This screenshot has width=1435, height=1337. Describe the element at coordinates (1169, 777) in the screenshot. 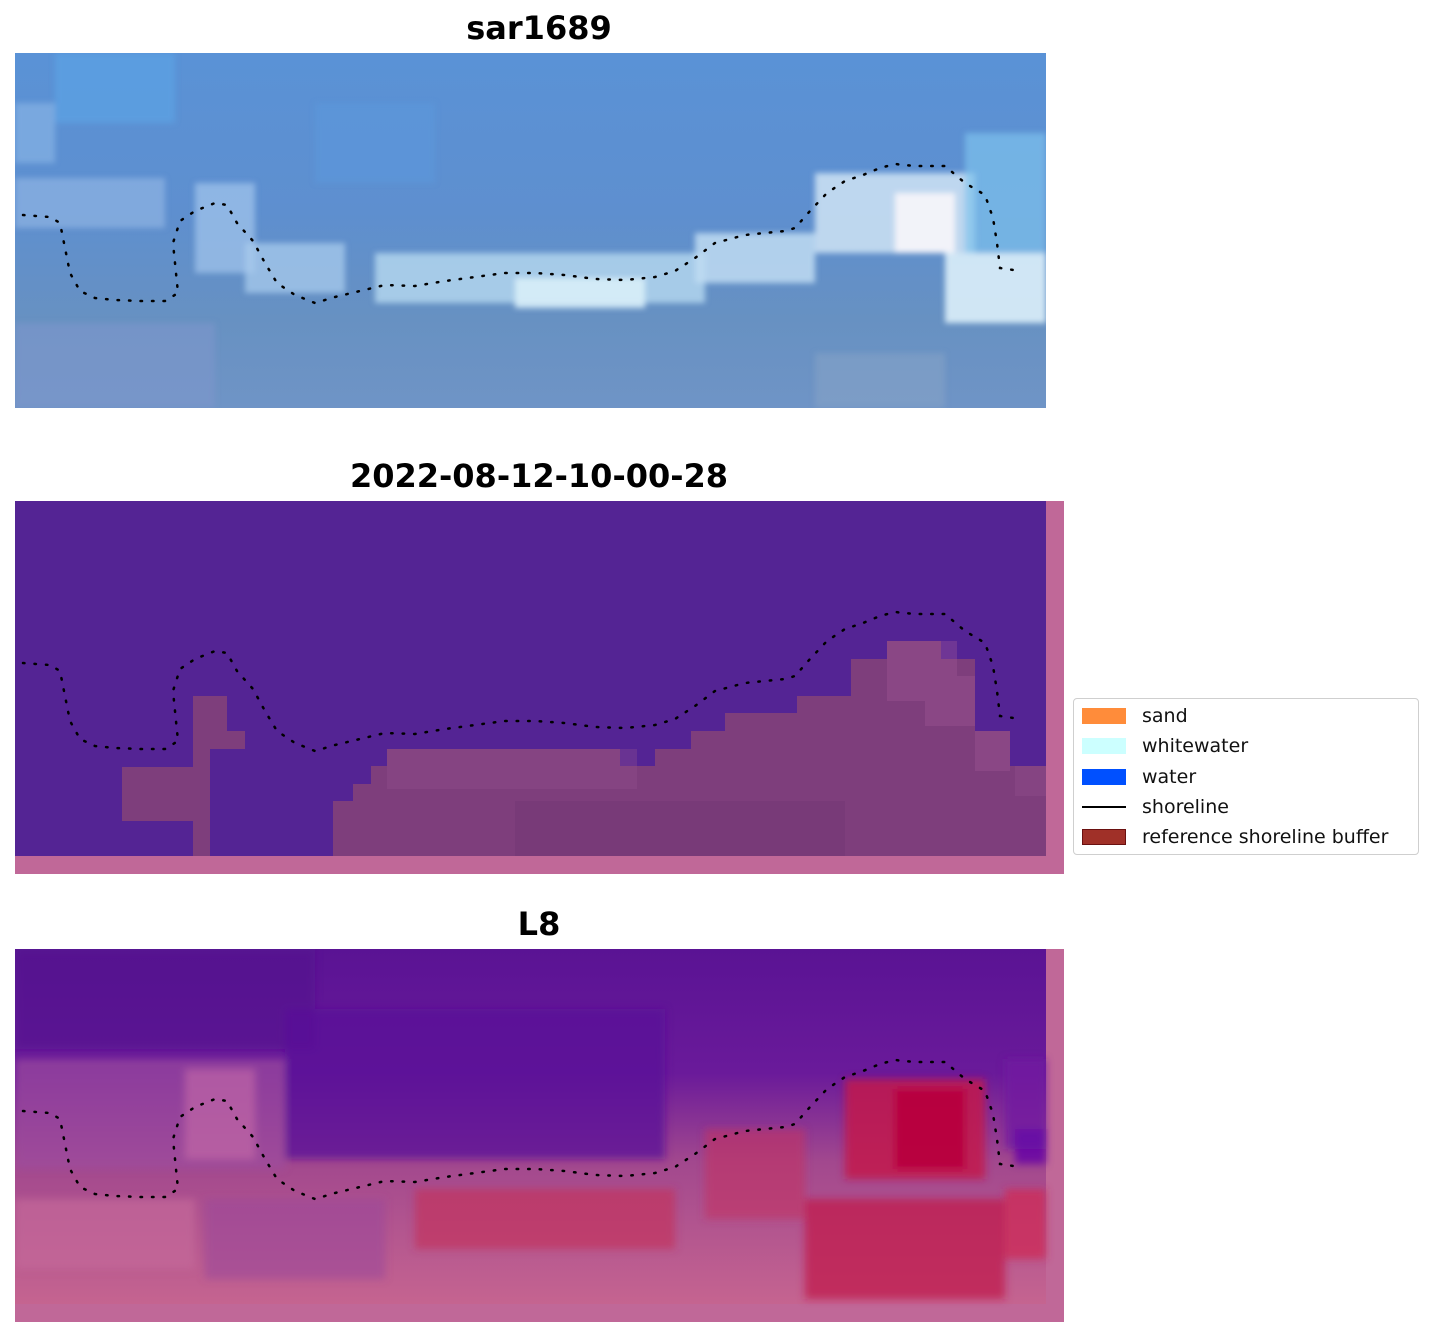

I see `legend-label: water` at that location.